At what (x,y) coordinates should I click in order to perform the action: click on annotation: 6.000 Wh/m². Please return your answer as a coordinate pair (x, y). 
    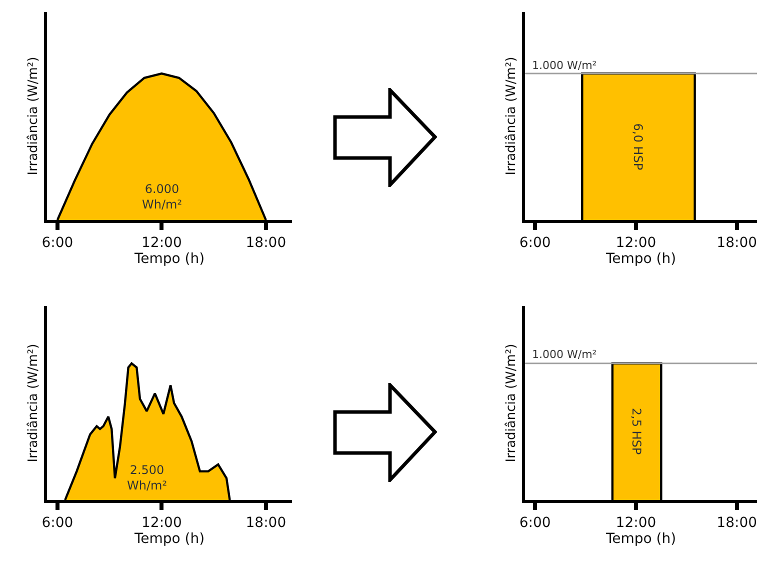
    Looking at the image, I should click on (162, 197).